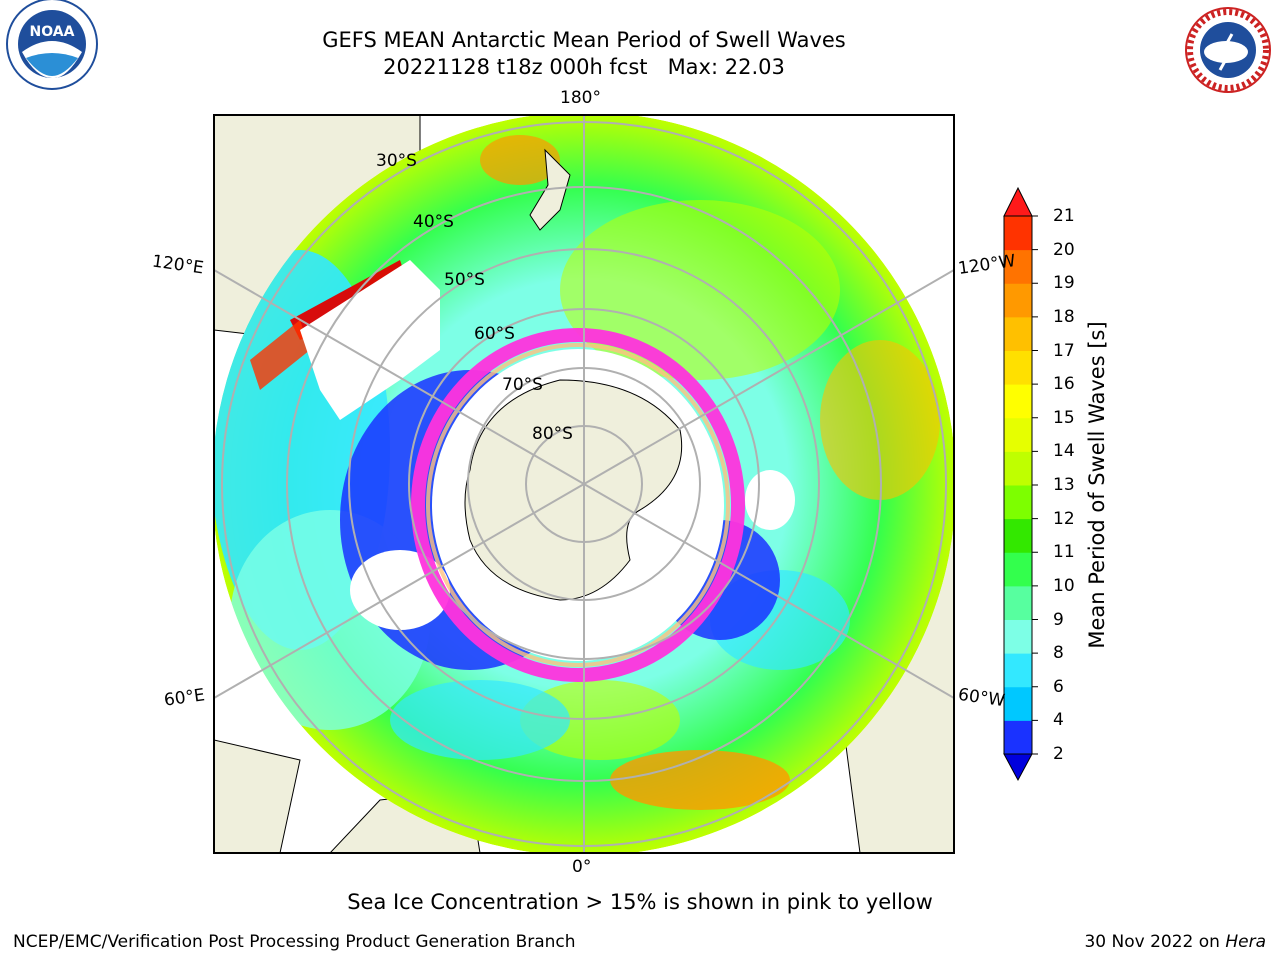  I want to click on colorbar-tick-label: 18, so click(1064, 316).